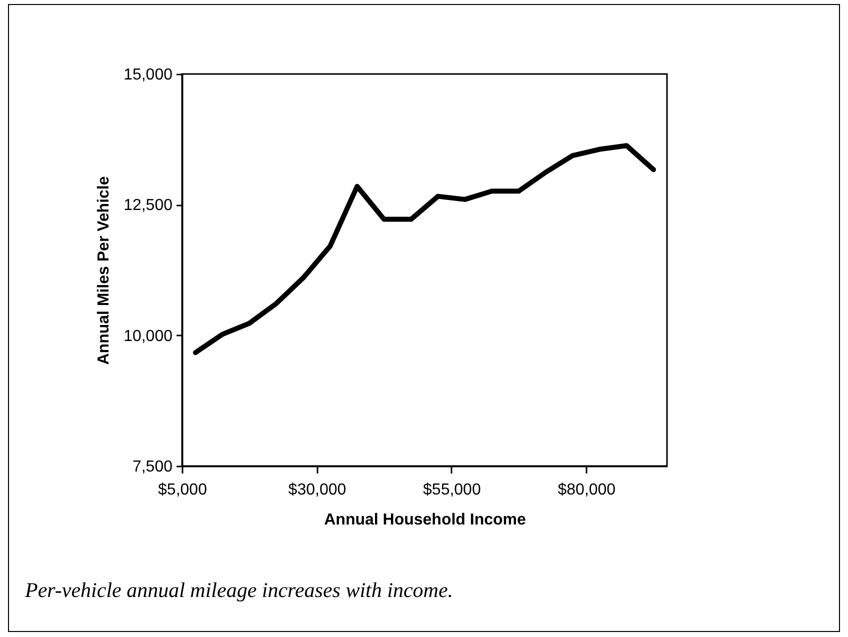 The width and height of the screenshot is (848, 637). What do you see at coordinates (148, 336) in the screenshot?
I see `y-tick-label: 10,000` at bounding box center [148, 336].